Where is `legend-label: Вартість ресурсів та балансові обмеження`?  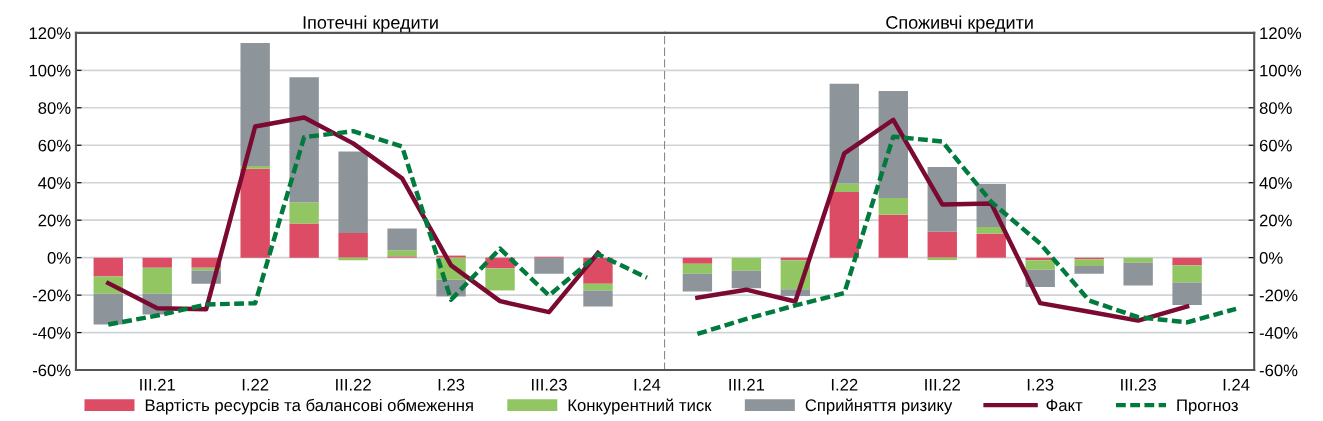
legend-label: Вартість ресурсів та балансові обмеження is located at coordinates (309, 406).